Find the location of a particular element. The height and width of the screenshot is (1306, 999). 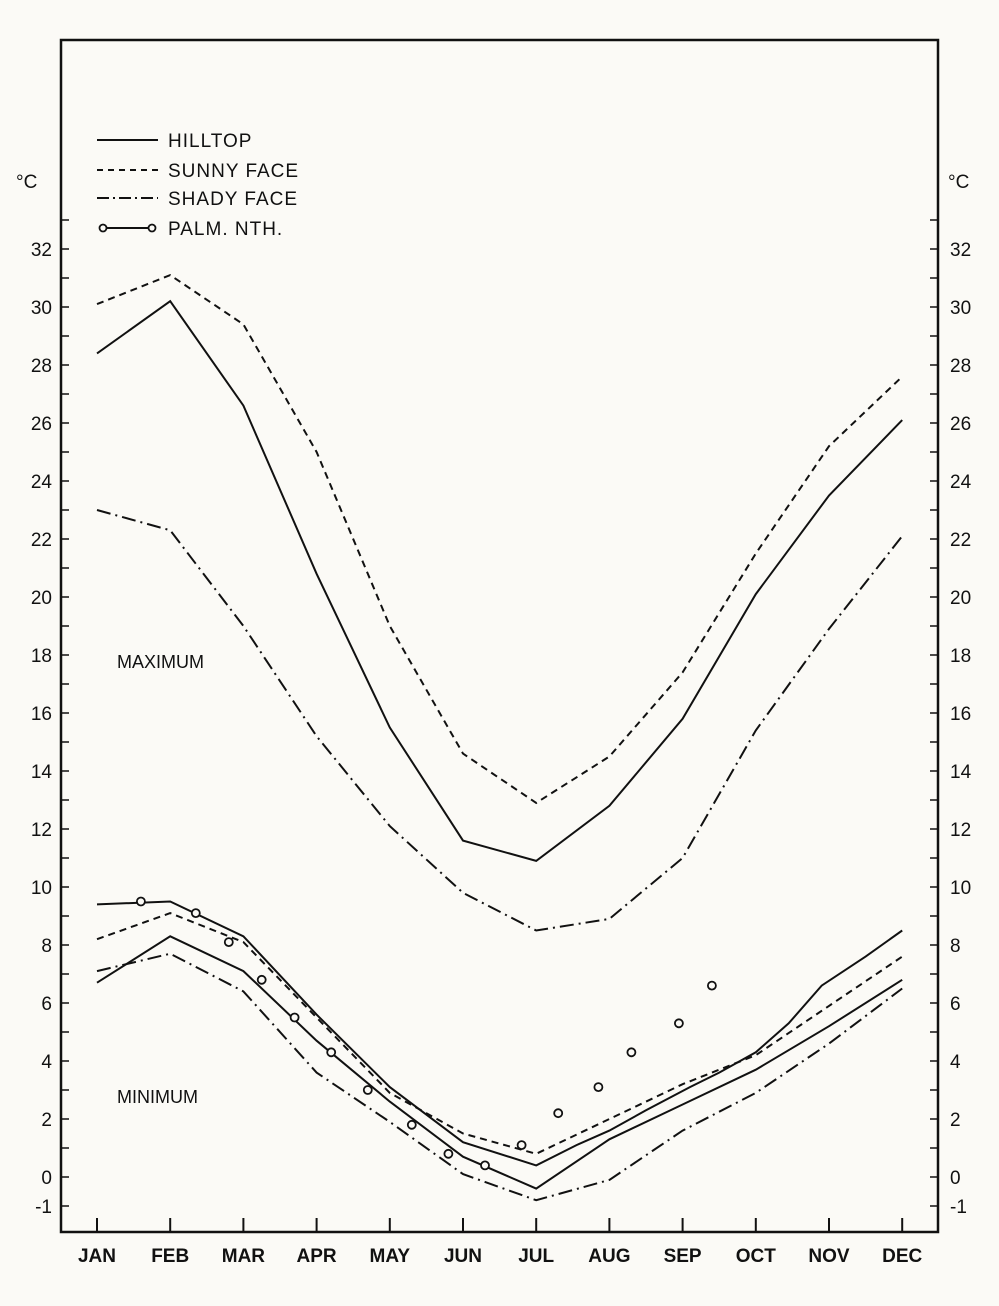

left-unit-label: °C is located at coordinates (26, 182).